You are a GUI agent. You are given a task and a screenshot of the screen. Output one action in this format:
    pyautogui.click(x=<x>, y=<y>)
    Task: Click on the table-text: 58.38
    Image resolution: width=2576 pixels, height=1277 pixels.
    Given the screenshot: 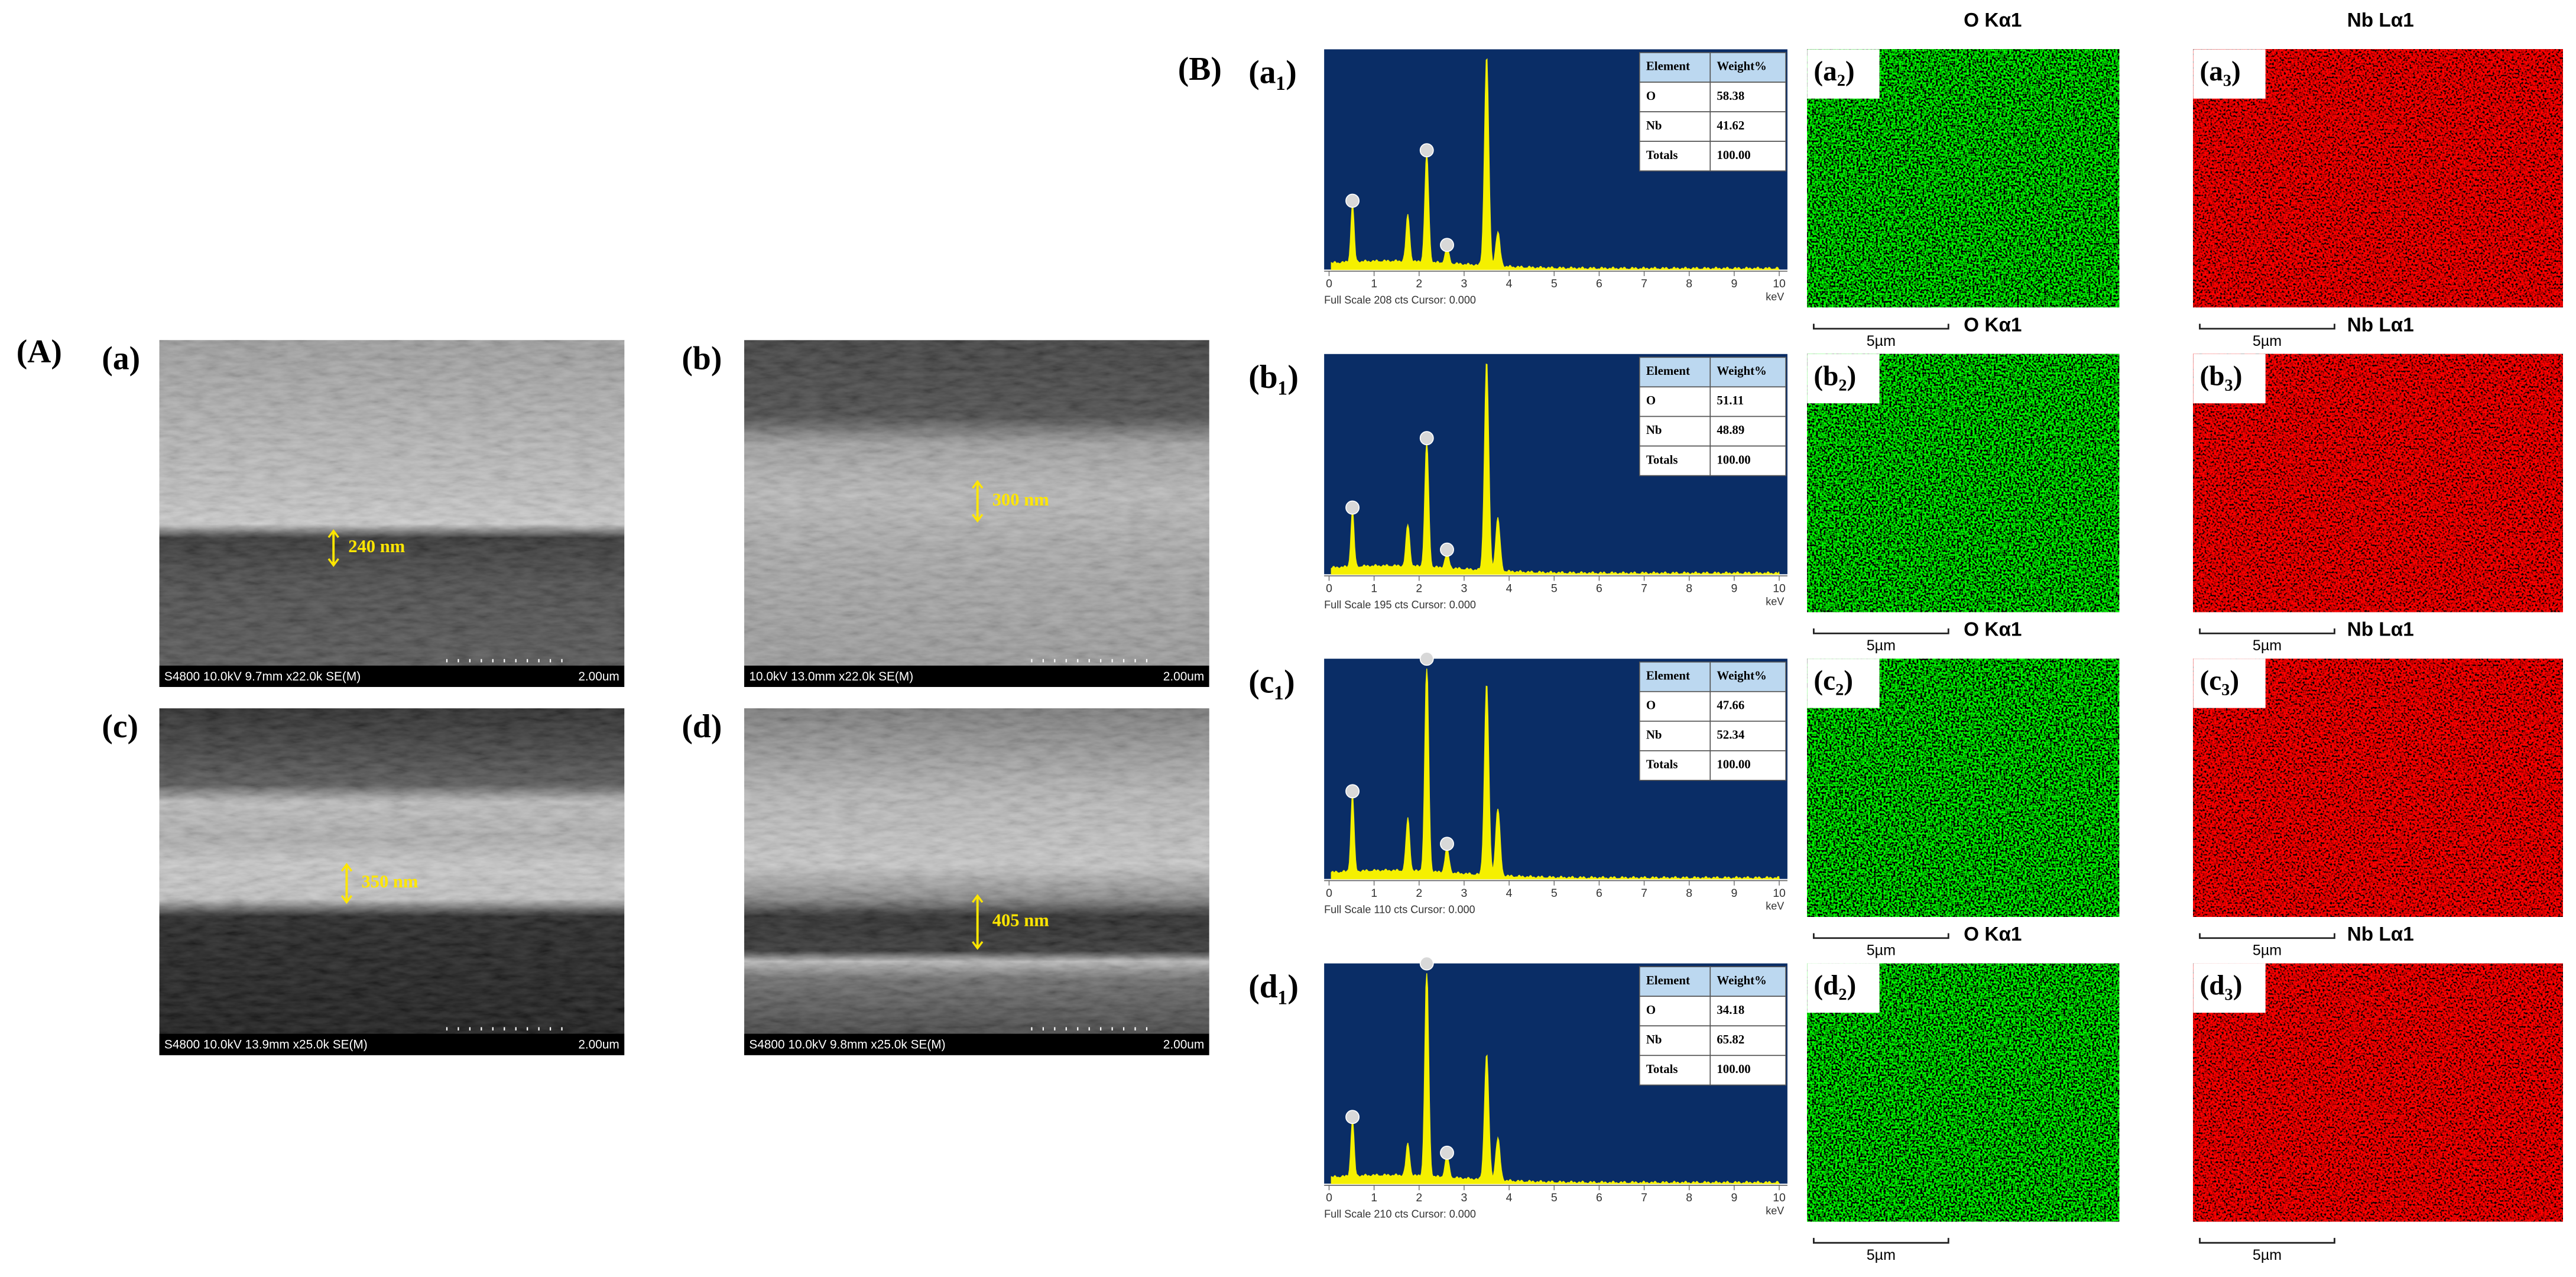 What is the action you would take?
    pyautogui.click(x=1730, y=96)
    